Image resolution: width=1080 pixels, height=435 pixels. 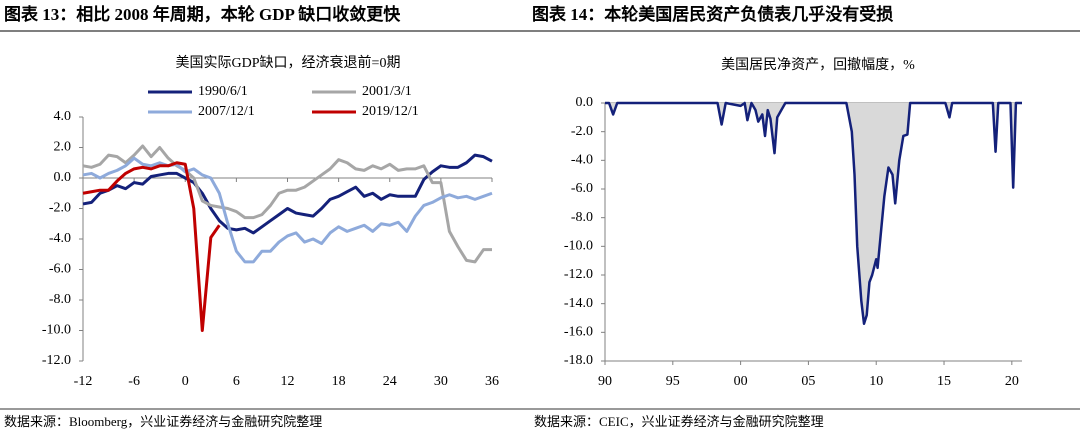 I want to click on x-tick-label: 20, so click(x=1012, y=381).